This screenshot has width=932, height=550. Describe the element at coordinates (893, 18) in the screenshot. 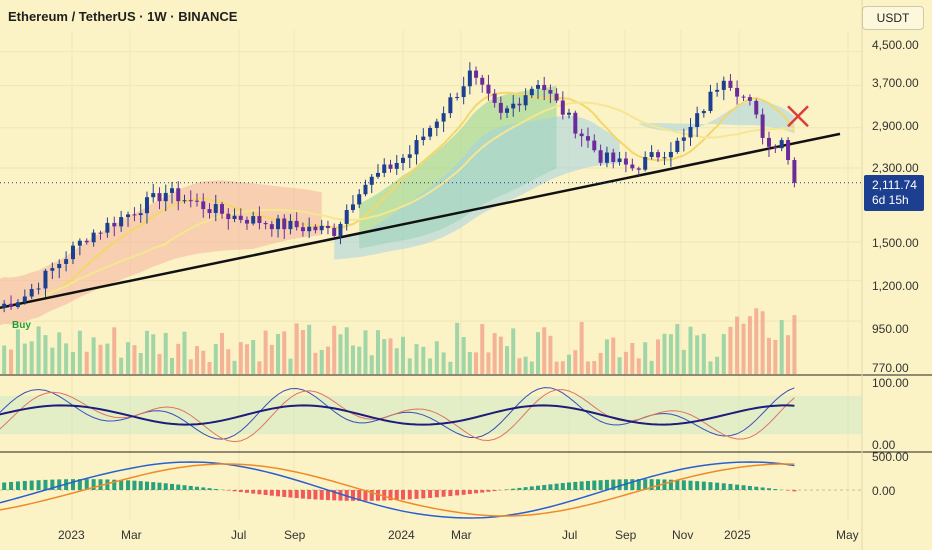

I see `currency-button: USDT` at that location.